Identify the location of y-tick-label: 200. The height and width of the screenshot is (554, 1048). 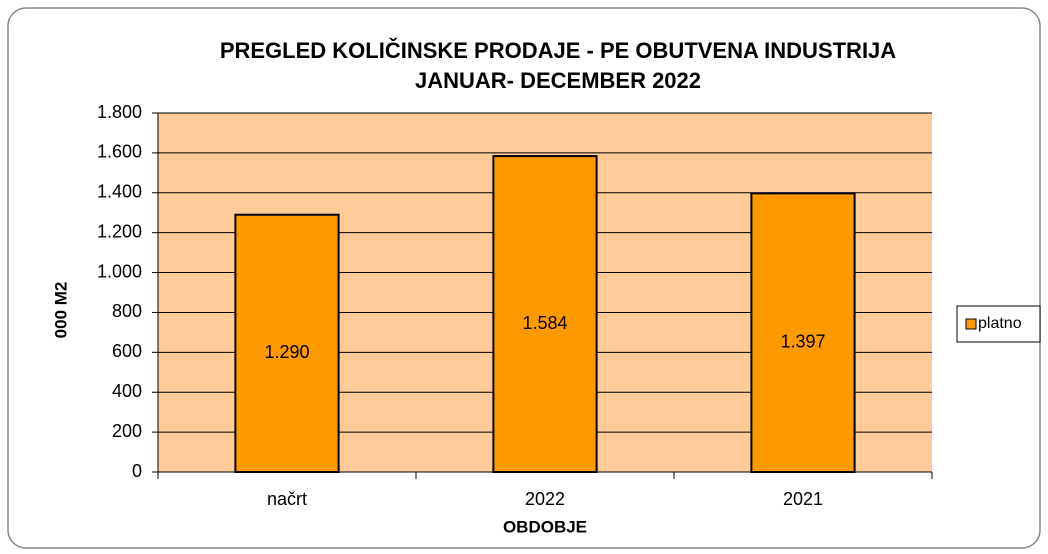
(127, 431).